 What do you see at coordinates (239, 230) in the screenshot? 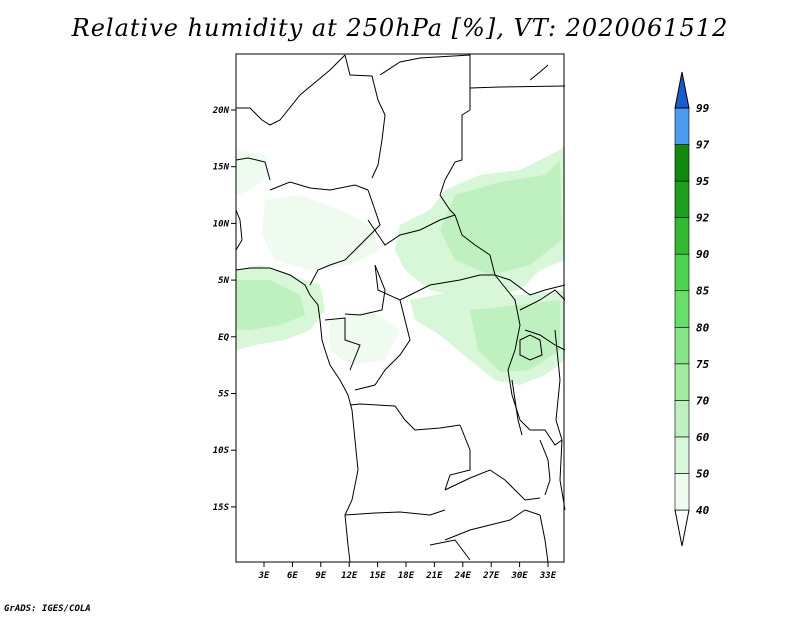
I see `coast-west-africa` at bounding box center [239, 230].